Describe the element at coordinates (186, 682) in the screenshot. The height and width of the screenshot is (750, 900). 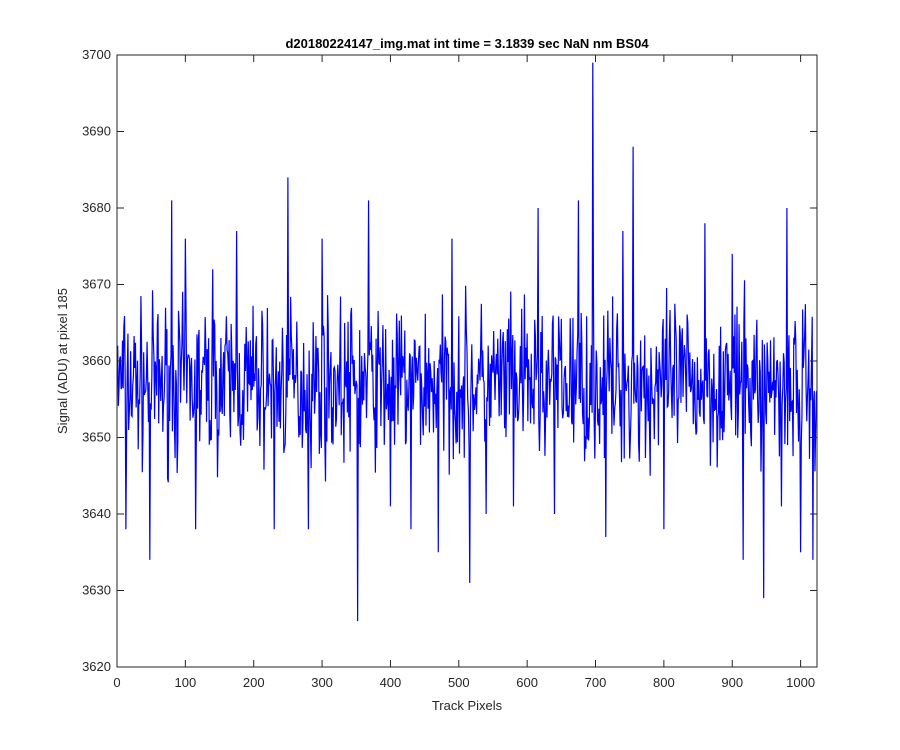
I see `x-tick-label: 100` at that location.